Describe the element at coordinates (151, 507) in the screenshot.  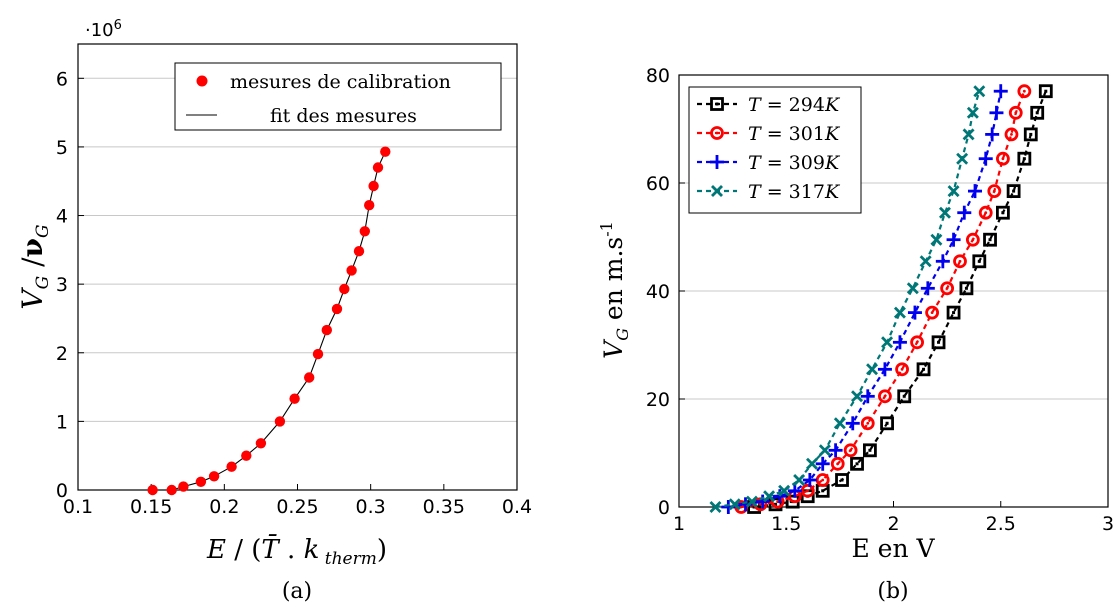
I see `x-tick-label: 0.15` at that location.